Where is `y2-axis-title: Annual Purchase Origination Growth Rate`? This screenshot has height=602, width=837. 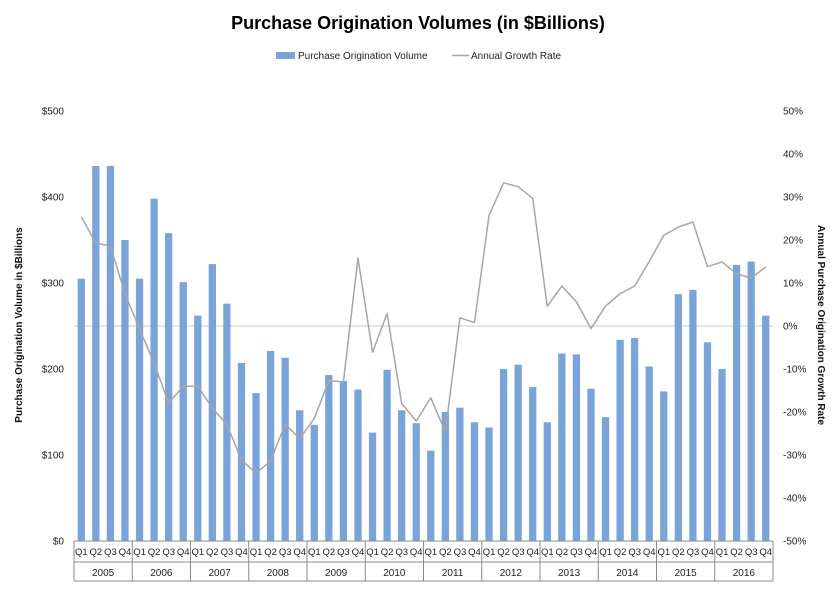
y2-axis-title: Annual Purchase Origination Growth Rate is located at coordinates (820, 325).